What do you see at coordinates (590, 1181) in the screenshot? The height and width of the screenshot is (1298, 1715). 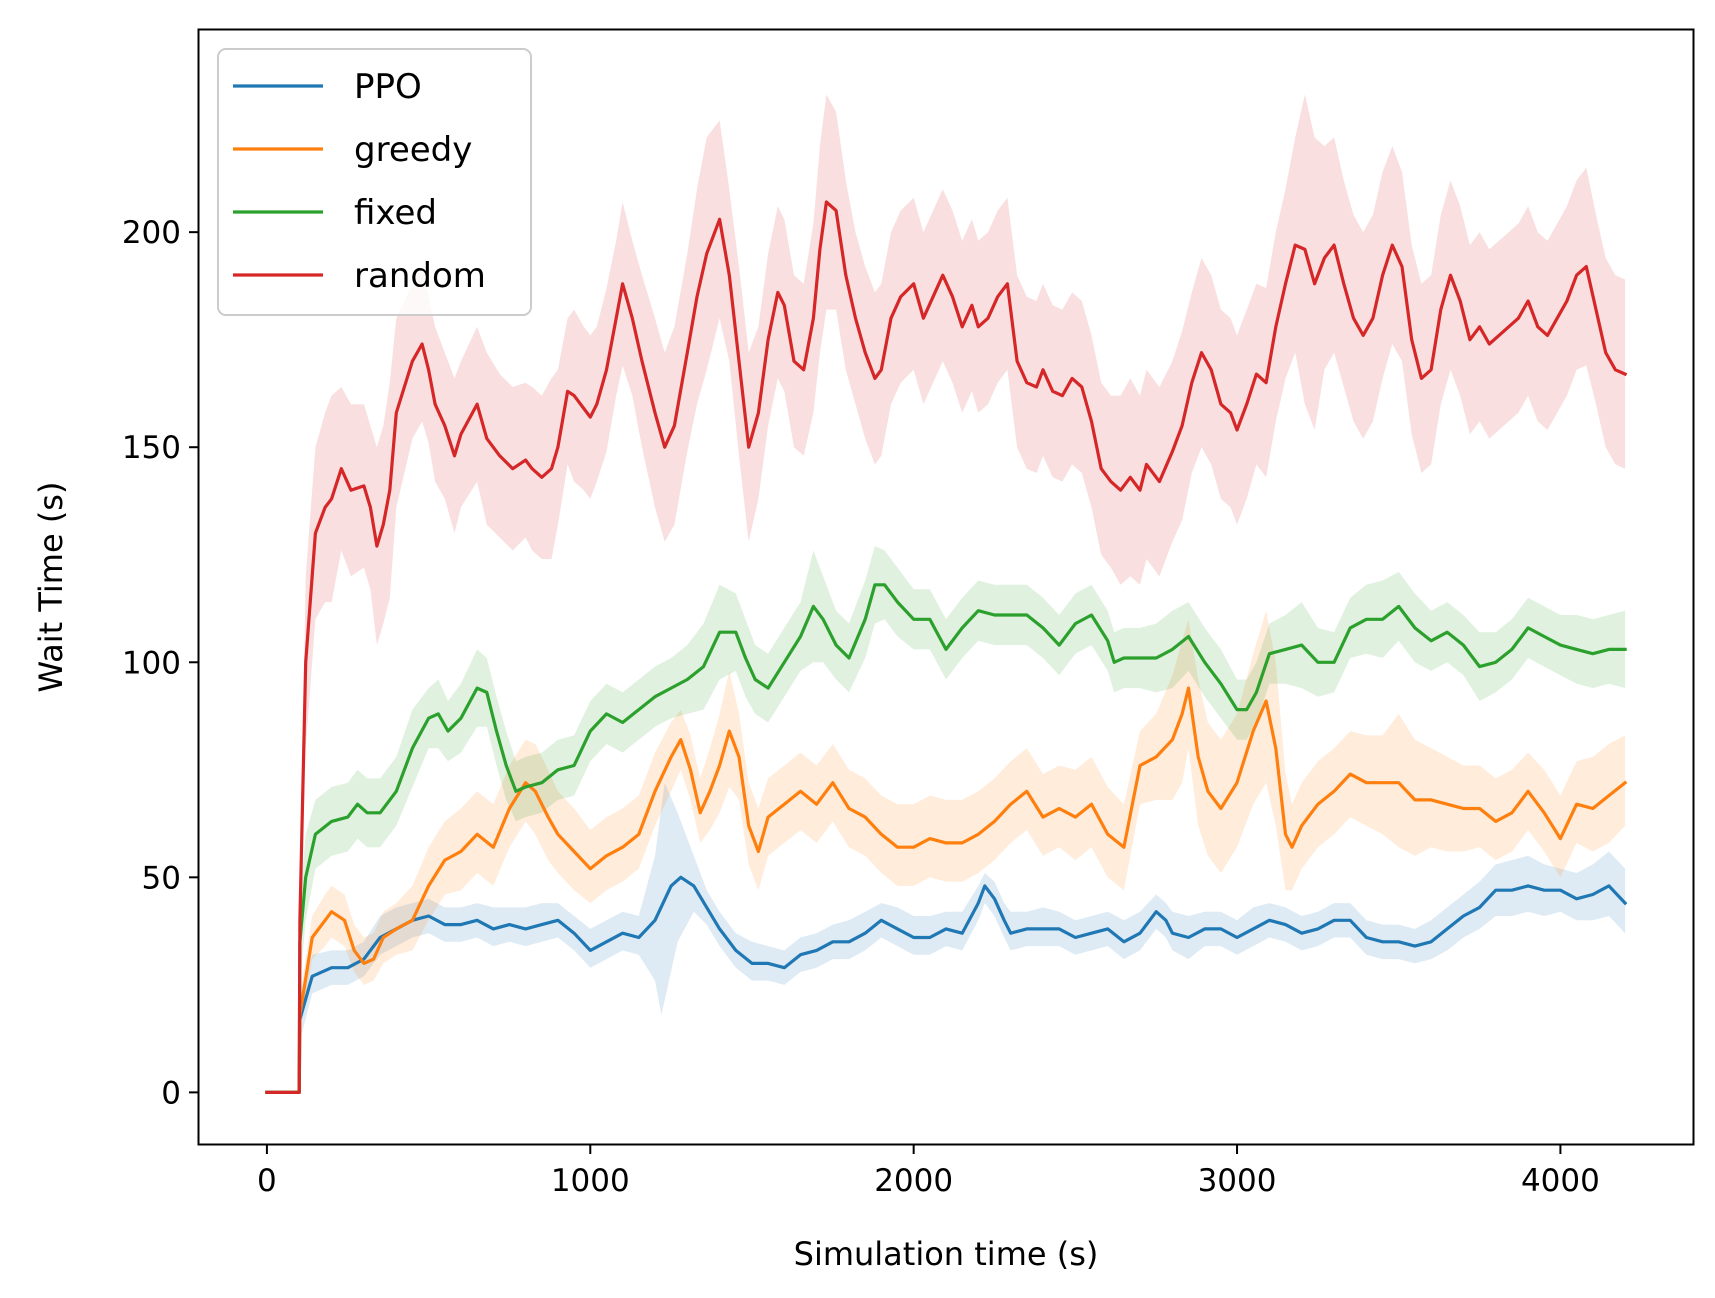 I see `x-tick-label: 1000` at bounding box center [590, 1181].